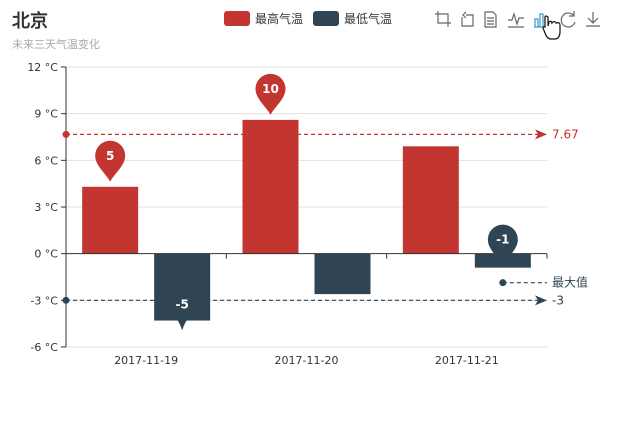 The width and height of the screenshot is (626, 435). What do you see at coordinates (270, 89) in the screenshot?
I see `mark-point-label: 10` at bounding box center [270, 89].